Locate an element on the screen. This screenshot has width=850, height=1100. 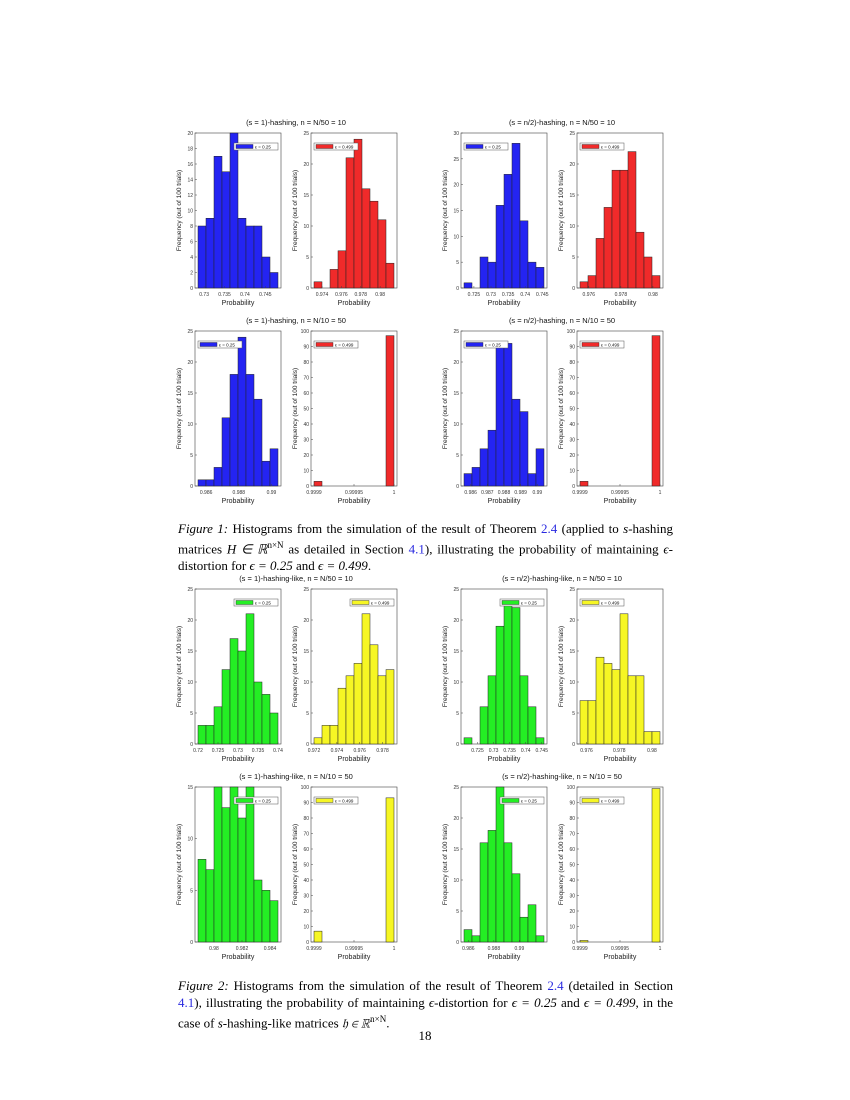
x-tick-label: 0.725 is located at coordinates (474, 295).